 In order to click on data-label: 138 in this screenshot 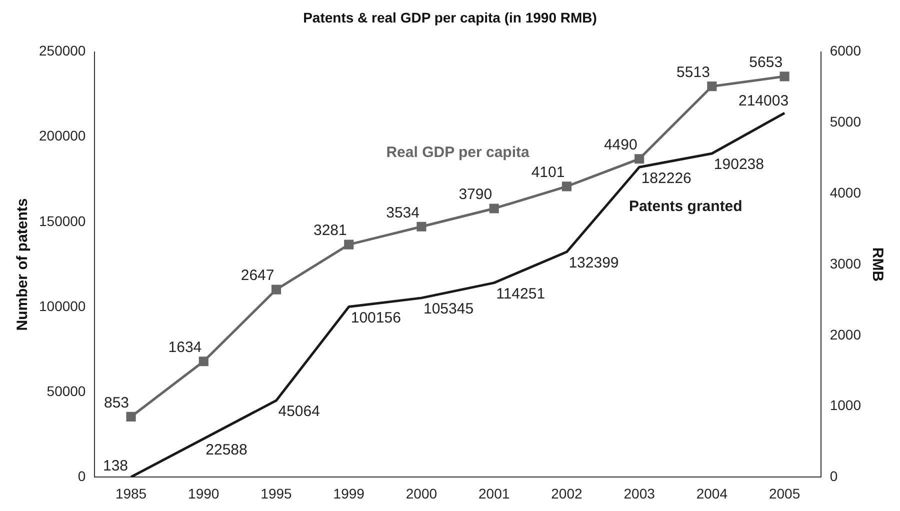, I will do `click(115, 466)`.